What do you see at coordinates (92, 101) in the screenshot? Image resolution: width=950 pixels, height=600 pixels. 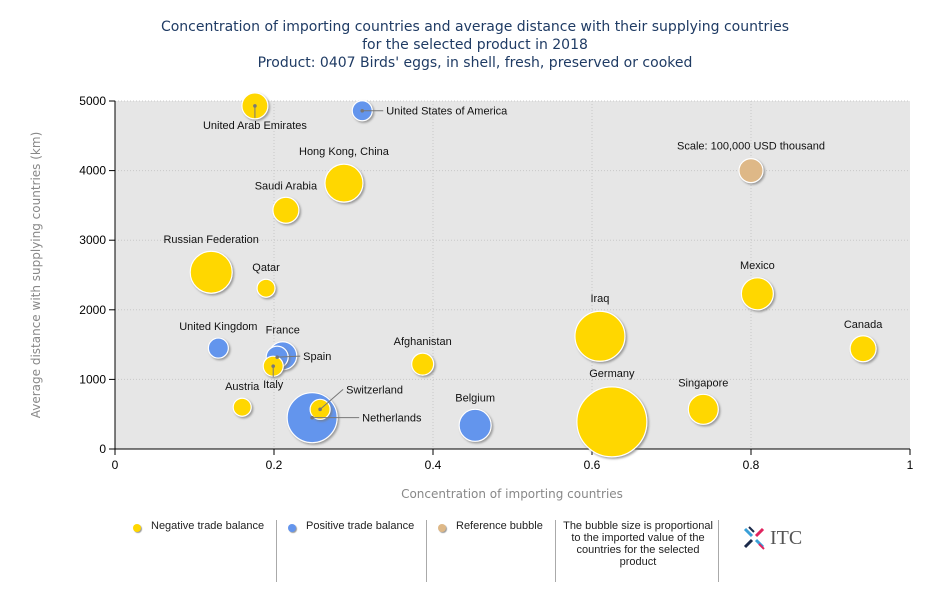 I see `y-tick-label: 5000` at bounding box center [92, 101].